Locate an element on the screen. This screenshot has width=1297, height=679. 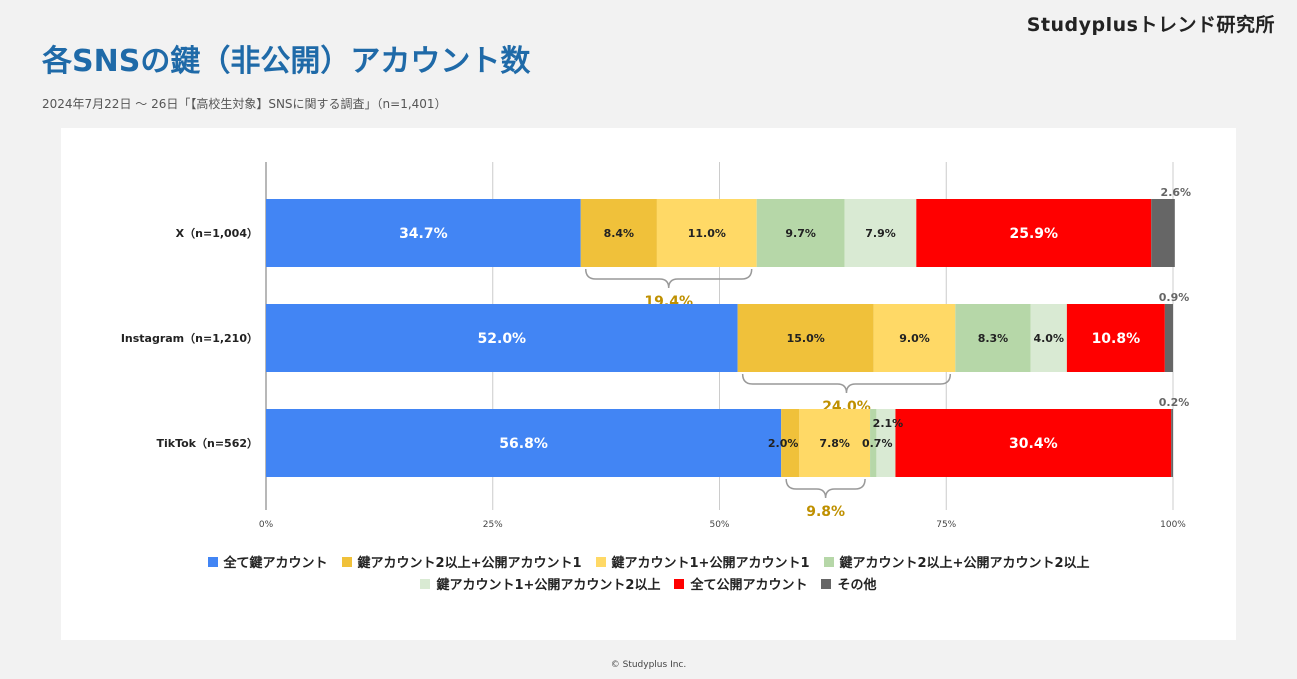
x-tick-label: 25% is located at coordinates (493, 525).